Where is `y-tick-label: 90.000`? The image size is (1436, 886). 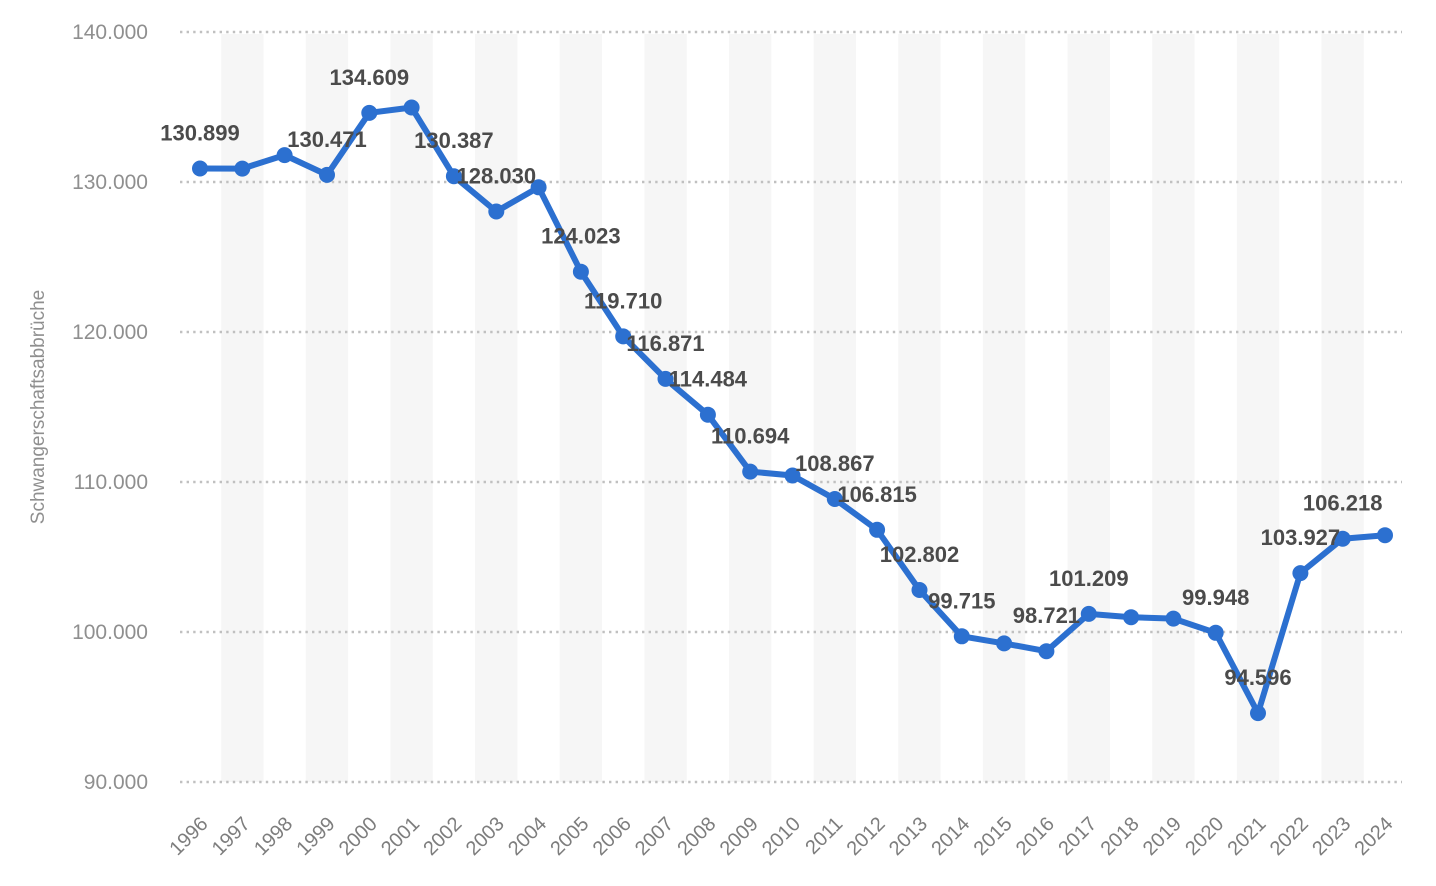 y-tick-label: 90.000 is located at coordinates (116, 782).